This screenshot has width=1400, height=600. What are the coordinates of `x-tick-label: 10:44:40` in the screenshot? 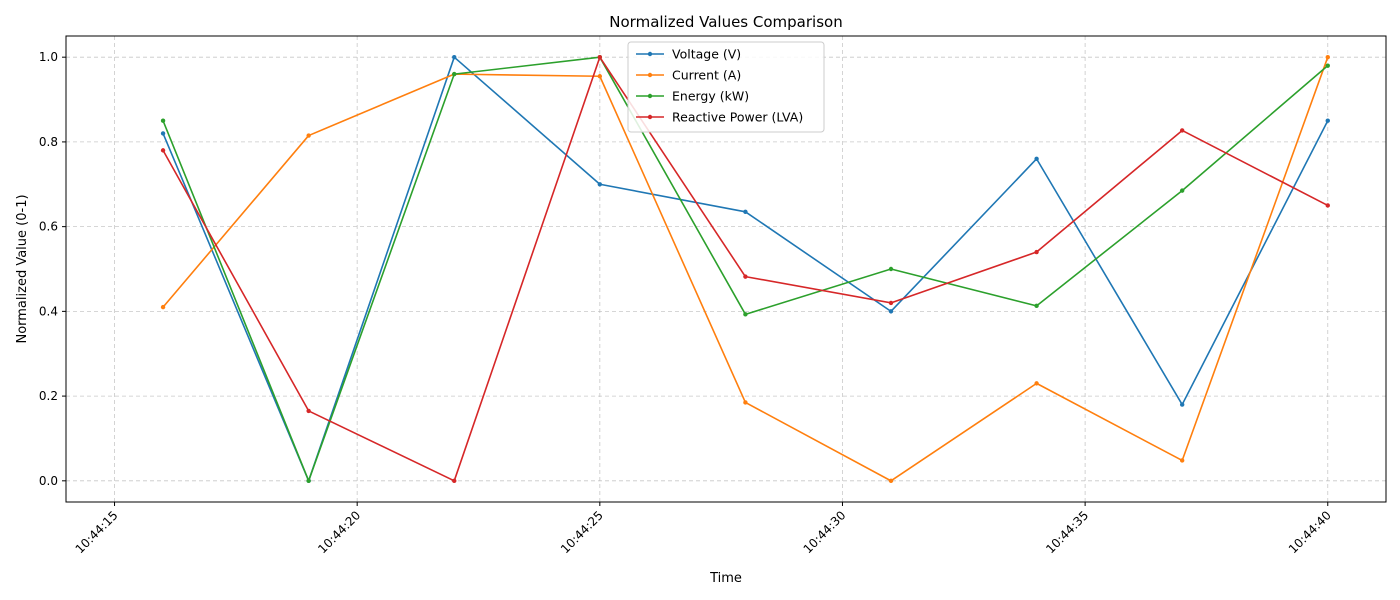 It's located at (1310, 532).